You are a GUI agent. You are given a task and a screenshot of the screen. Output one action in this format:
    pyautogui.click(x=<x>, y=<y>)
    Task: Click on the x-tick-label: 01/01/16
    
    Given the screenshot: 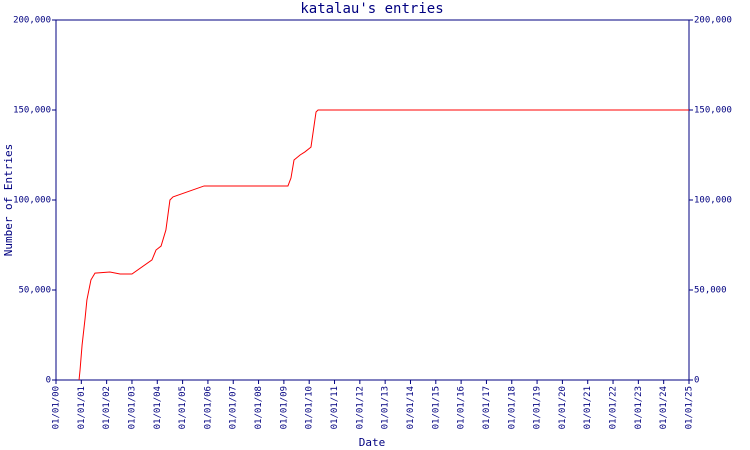 What is the action you would take?
    pyautogui.click(x=462, y=407)
    